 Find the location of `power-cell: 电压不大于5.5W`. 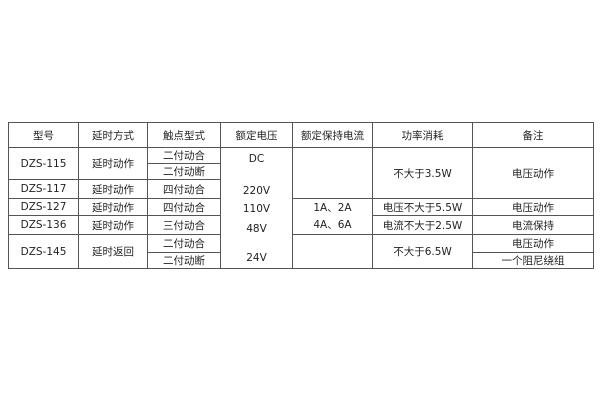

power-cell: 电压不大于5.5W is located at coordinates (422, 207).